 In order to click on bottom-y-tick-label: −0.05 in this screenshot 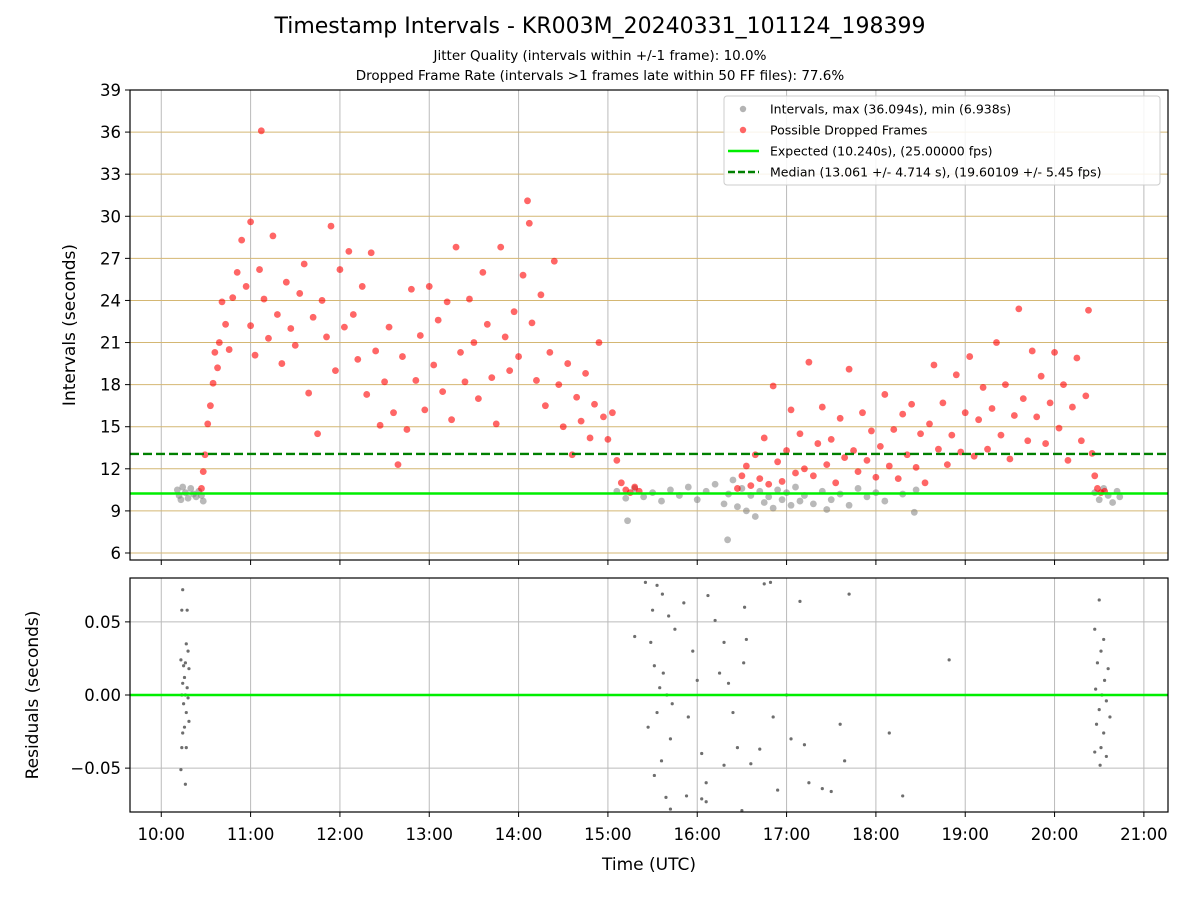, I will do `click(95, 768)`.